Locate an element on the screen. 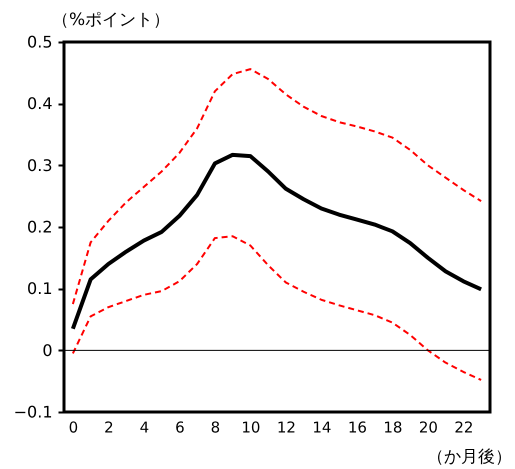  y-tick-label: 0.1 is located at coordinates (39, 288).